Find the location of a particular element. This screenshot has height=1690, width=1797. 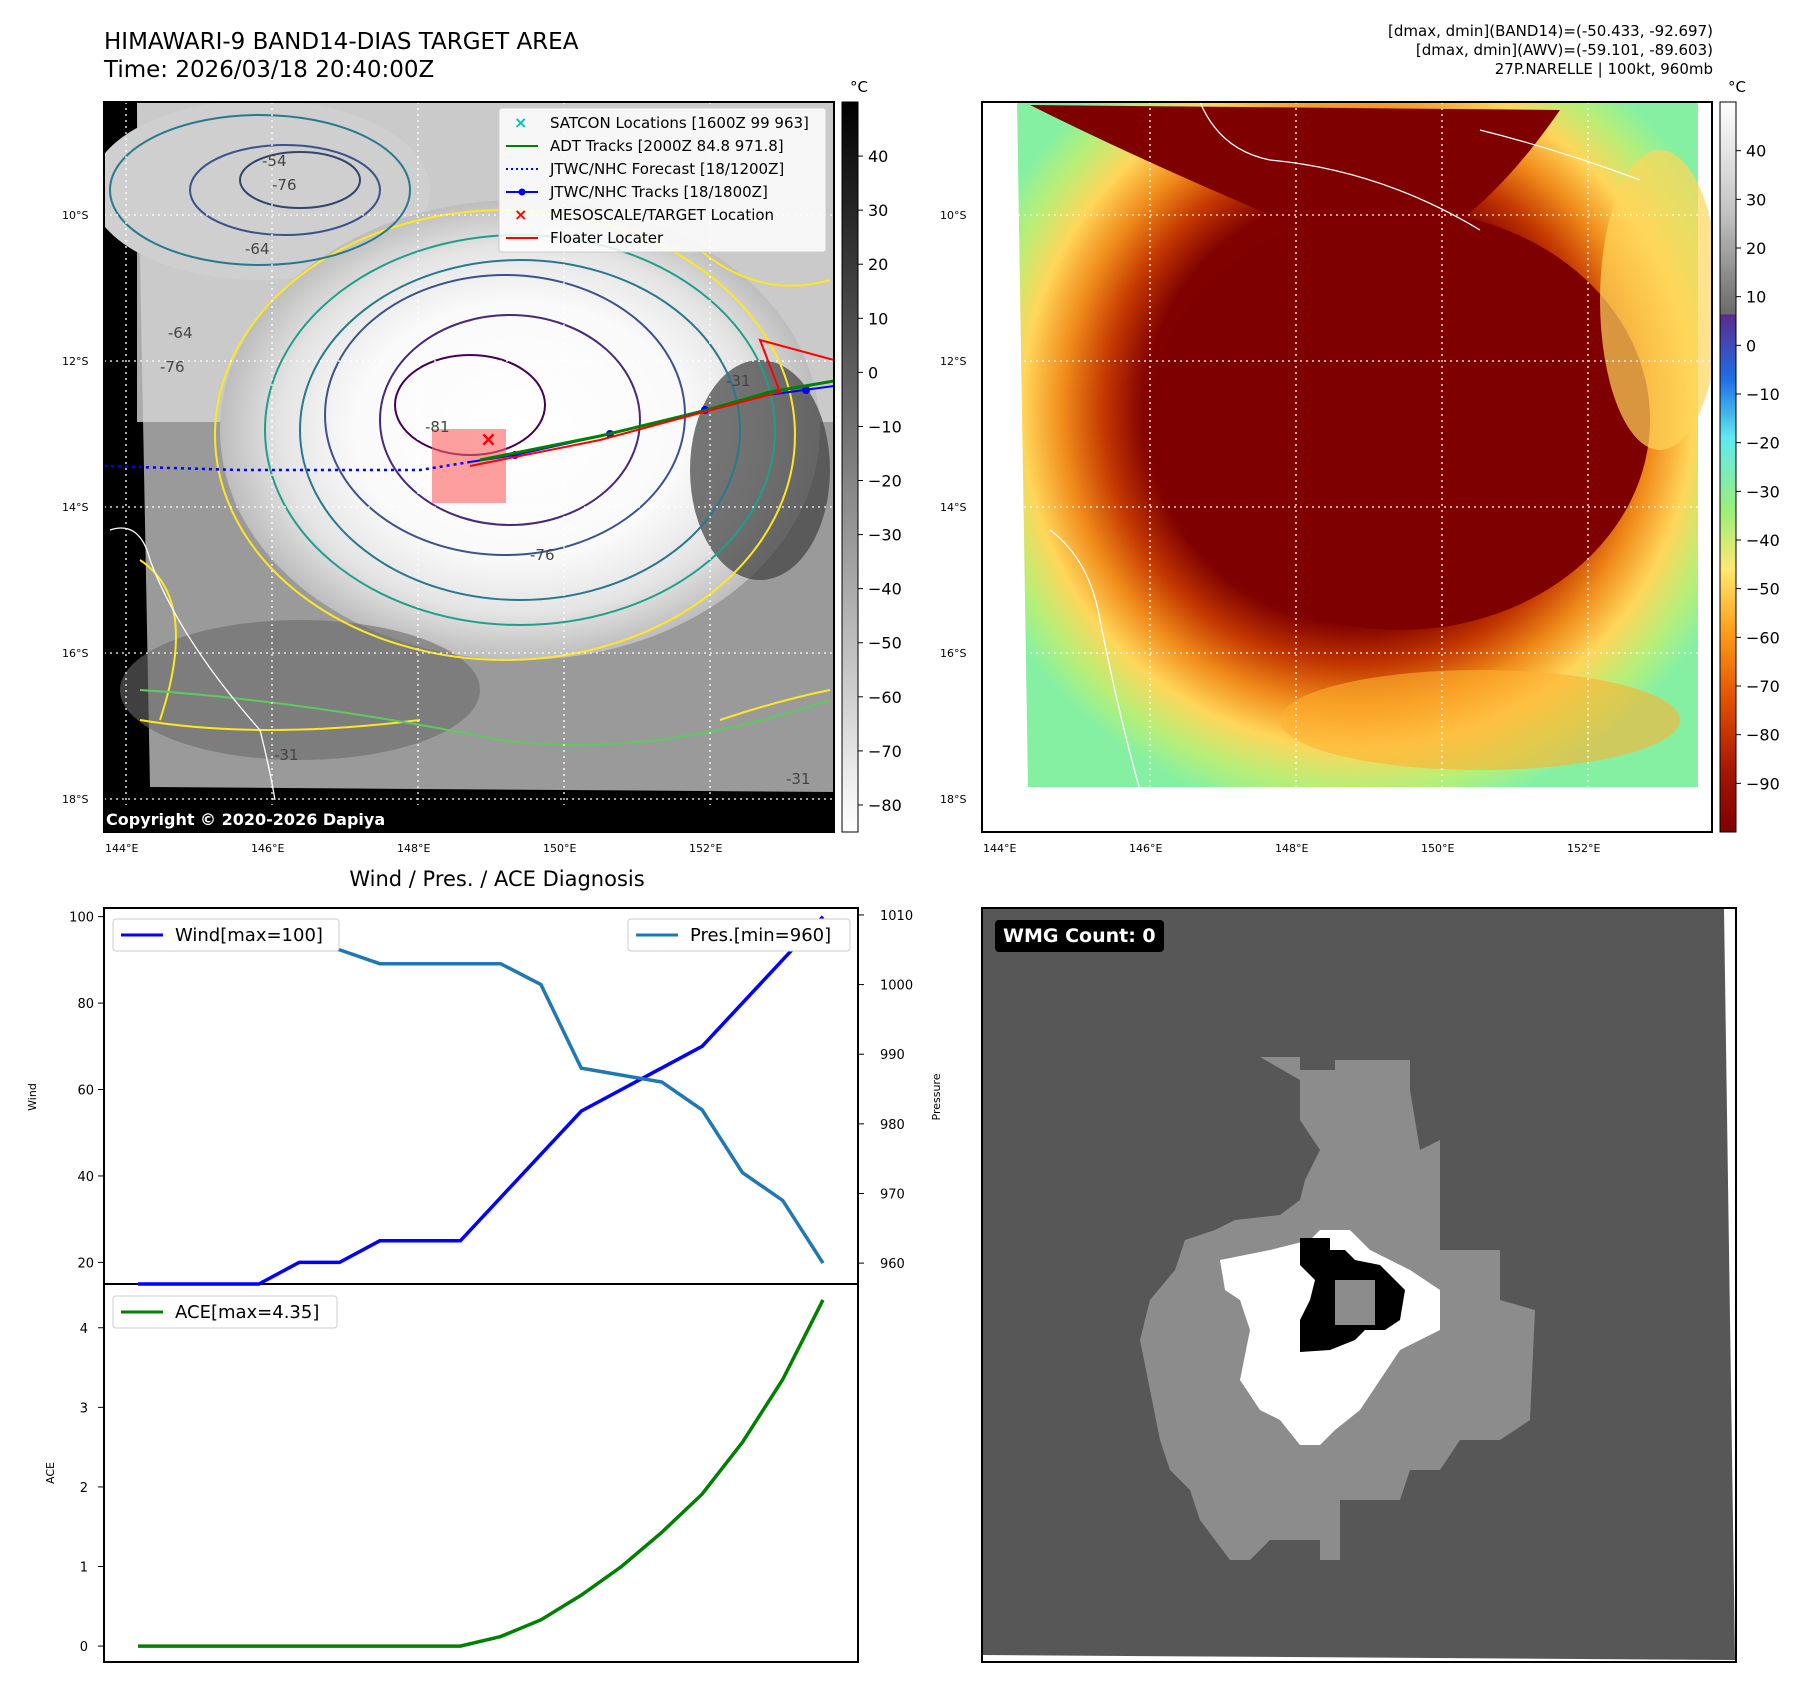

wind-legend: Wind[max=100] is located at coordinates (226, 935).